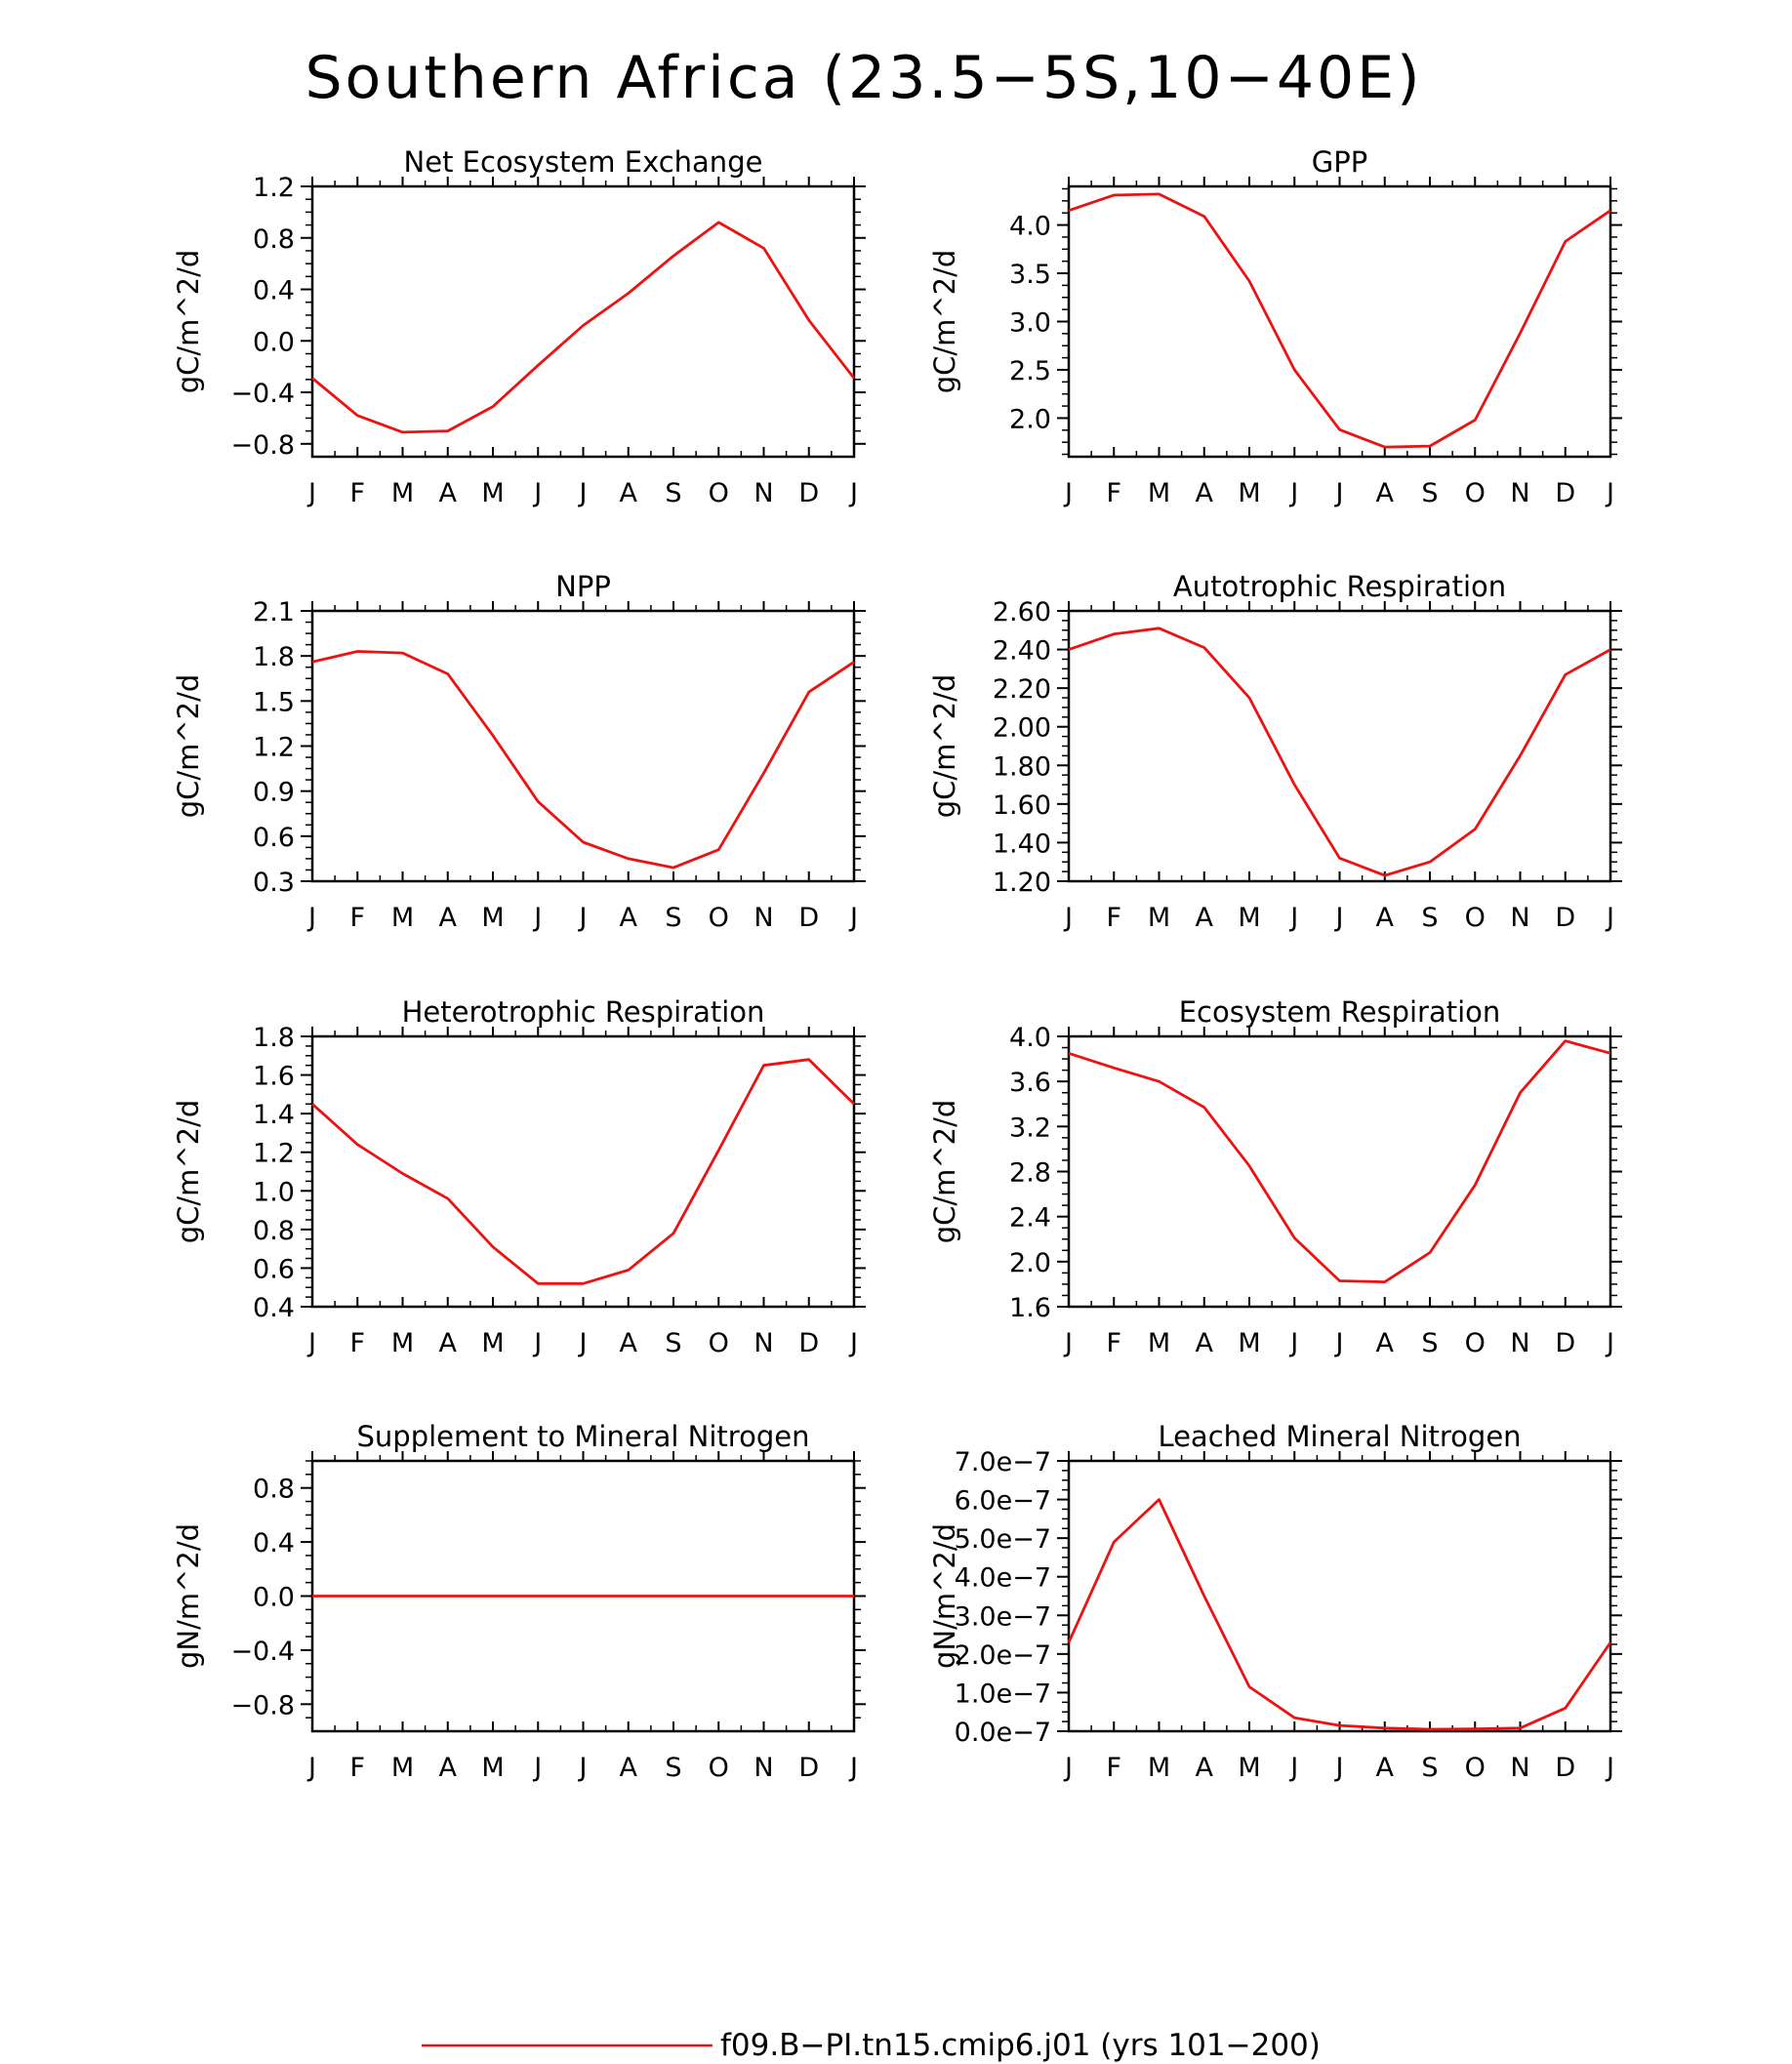 Image resolution: width=1792 pixels, height=2064 pixels. I want to click on y-tick-label: 0.0, so click(274, 342).